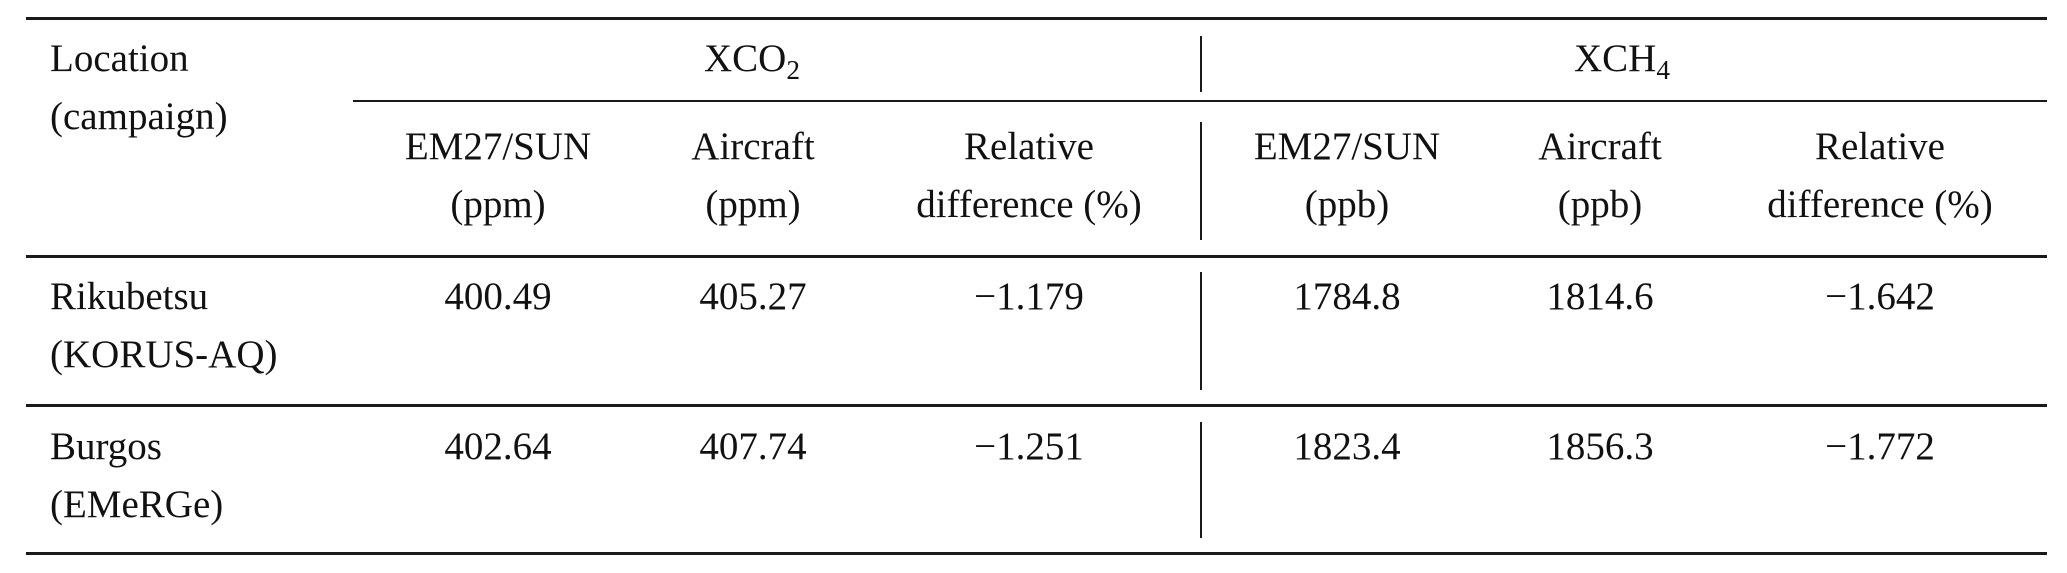  What do you see at coordinates (1347, 446) in the screenshot?
I see `table-cell: 1823.4` at bounding box center [1347, 446].